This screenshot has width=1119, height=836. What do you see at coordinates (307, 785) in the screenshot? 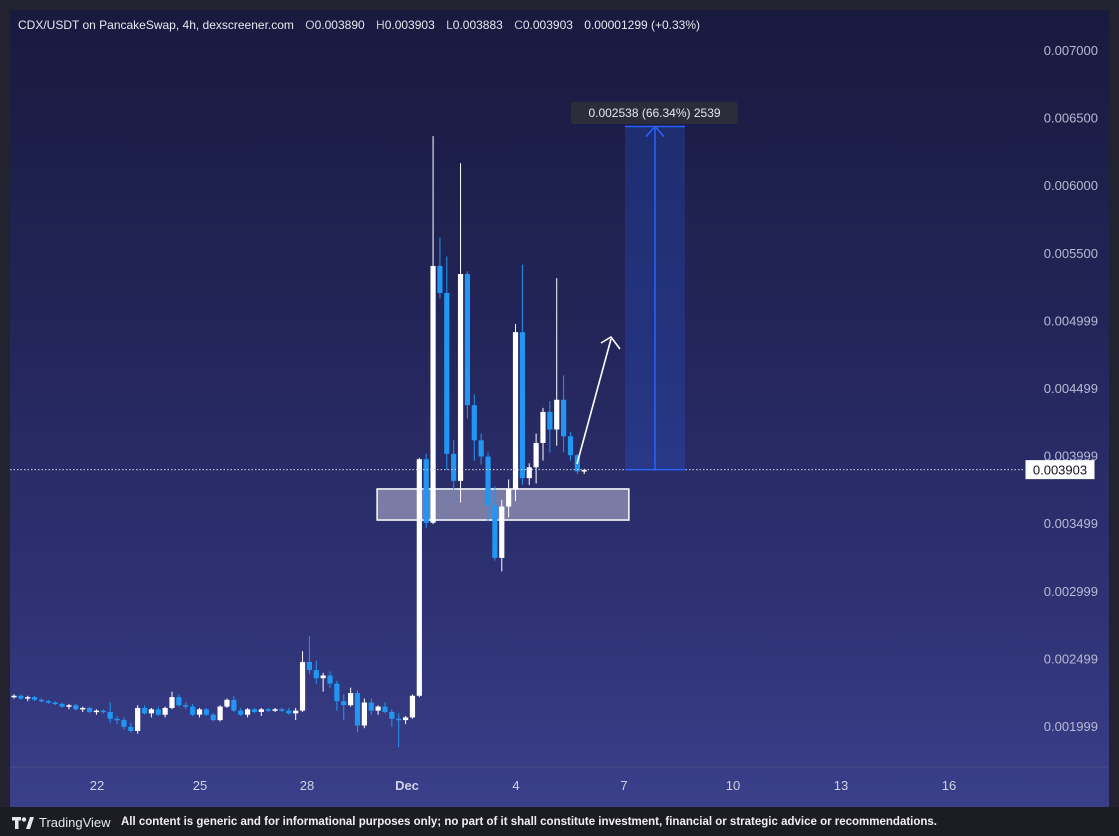
I see `x-tick-label: 28` at bounding box center [307, 785].